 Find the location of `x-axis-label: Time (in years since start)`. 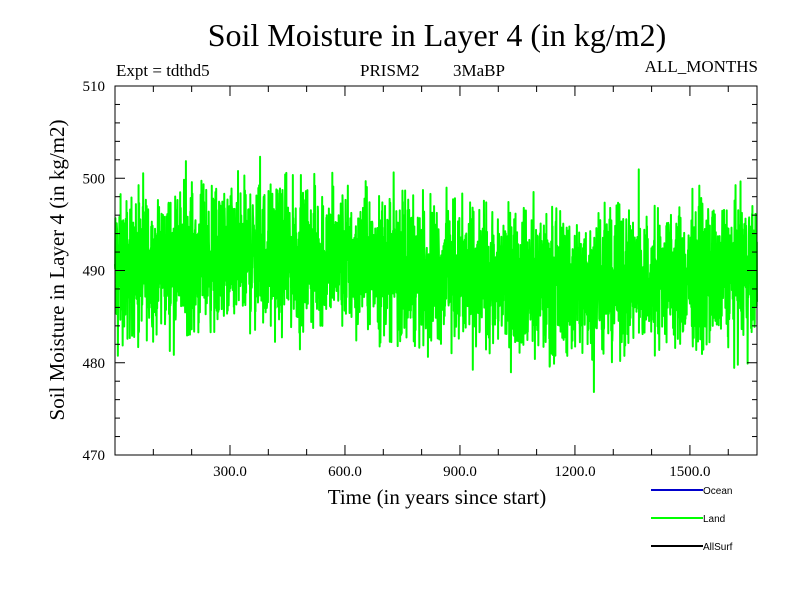

x-axis-label: Time (in years since start) is located at coordinates (437, 497).